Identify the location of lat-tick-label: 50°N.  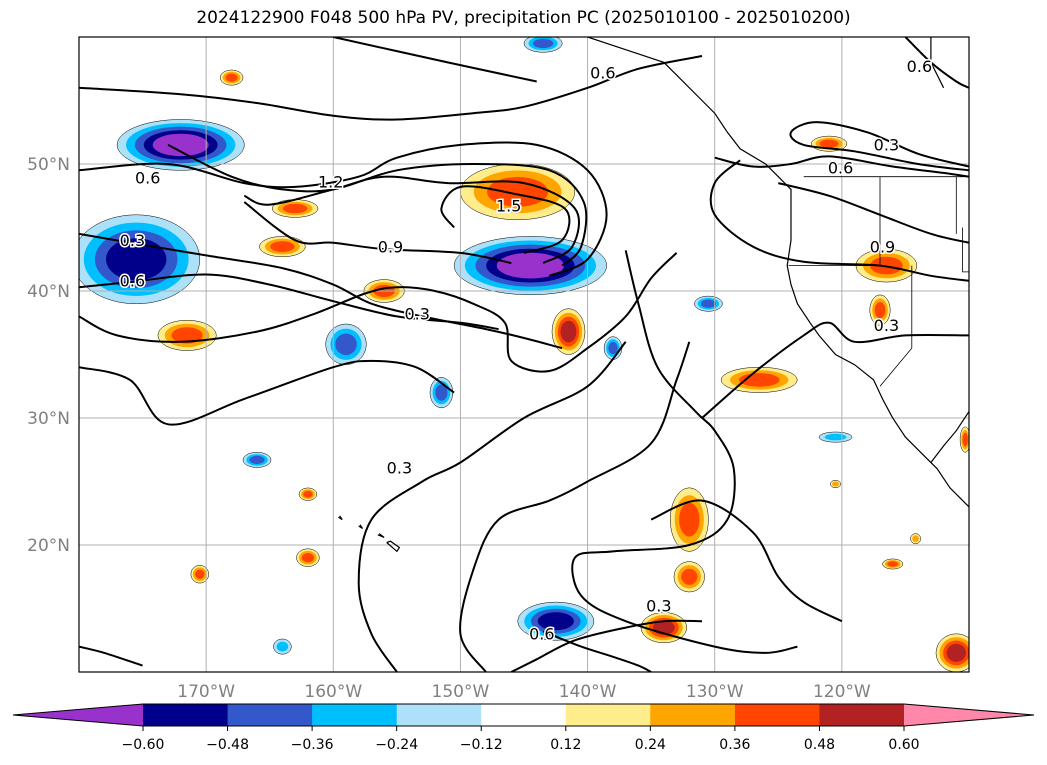
(48, 165).